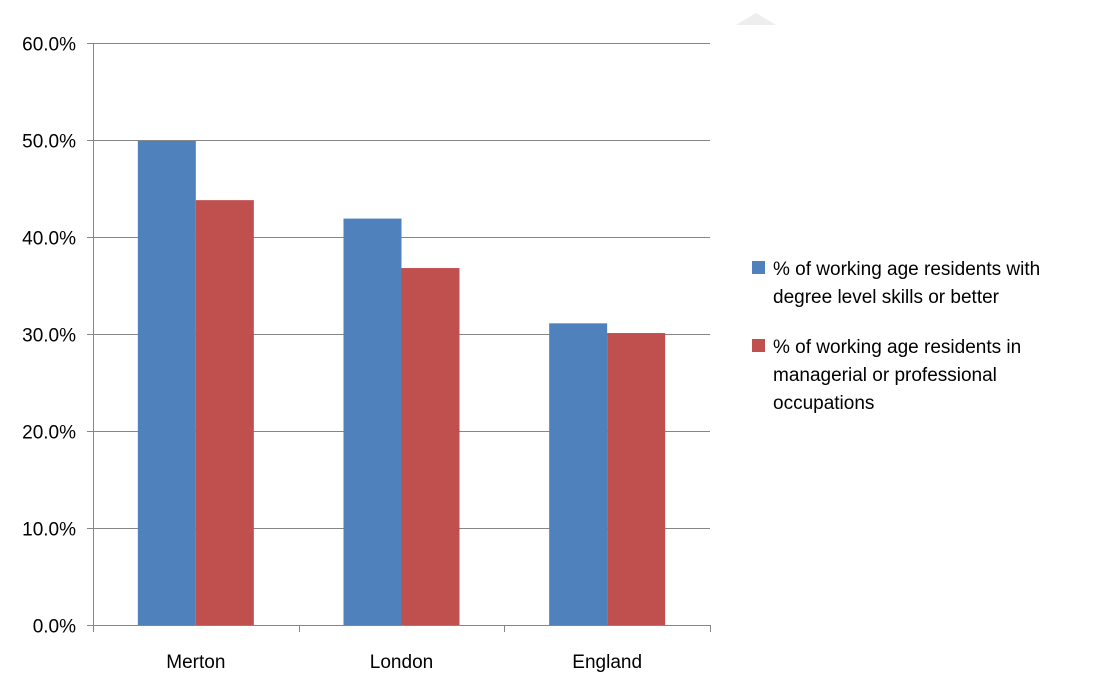 The width and height of the screenshot is (1118, 675). Describe the element at coordinates (49, 433) in the screenshot. I see `y-tick-label: 20.0%` at that location.